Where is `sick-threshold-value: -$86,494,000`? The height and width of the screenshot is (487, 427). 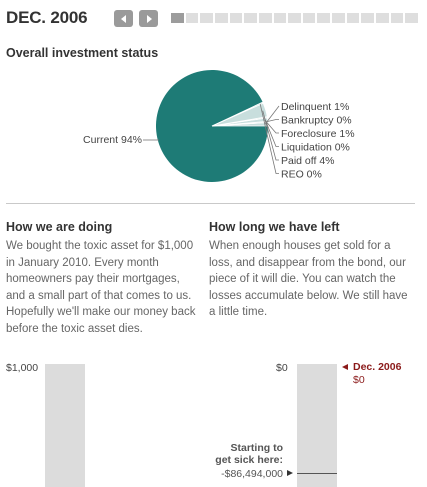
sick-threshold-value: -$86,494,000 is located at coordinates (252, 474).